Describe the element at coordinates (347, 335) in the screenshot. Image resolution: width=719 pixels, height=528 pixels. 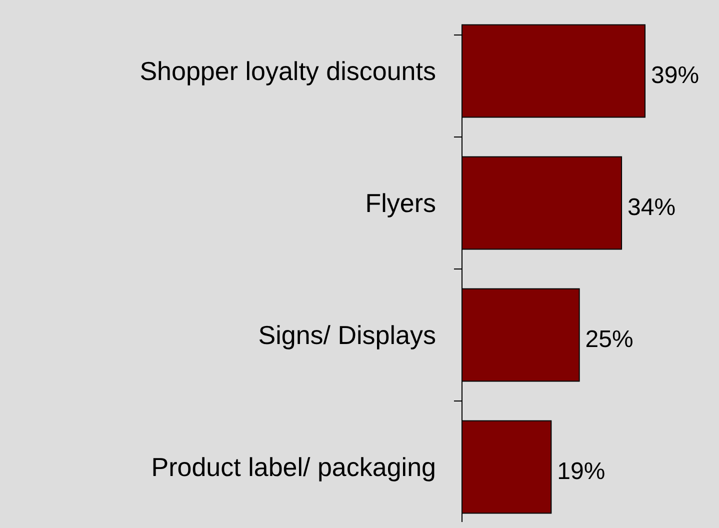
I see `y-tick-label: Signs/ Displays` at that location.